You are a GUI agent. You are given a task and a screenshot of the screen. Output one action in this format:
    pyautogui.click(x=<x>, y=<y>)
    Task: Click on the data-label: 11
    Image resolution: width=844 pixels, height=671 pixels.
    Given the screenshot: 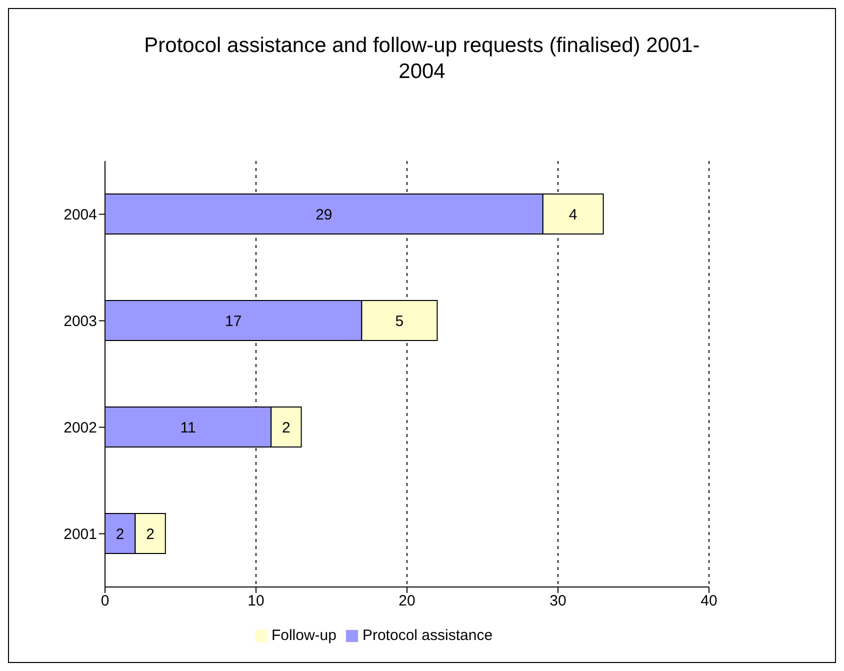 What is the action you would take?
    pyautogui.click(x=188, y=427)
    